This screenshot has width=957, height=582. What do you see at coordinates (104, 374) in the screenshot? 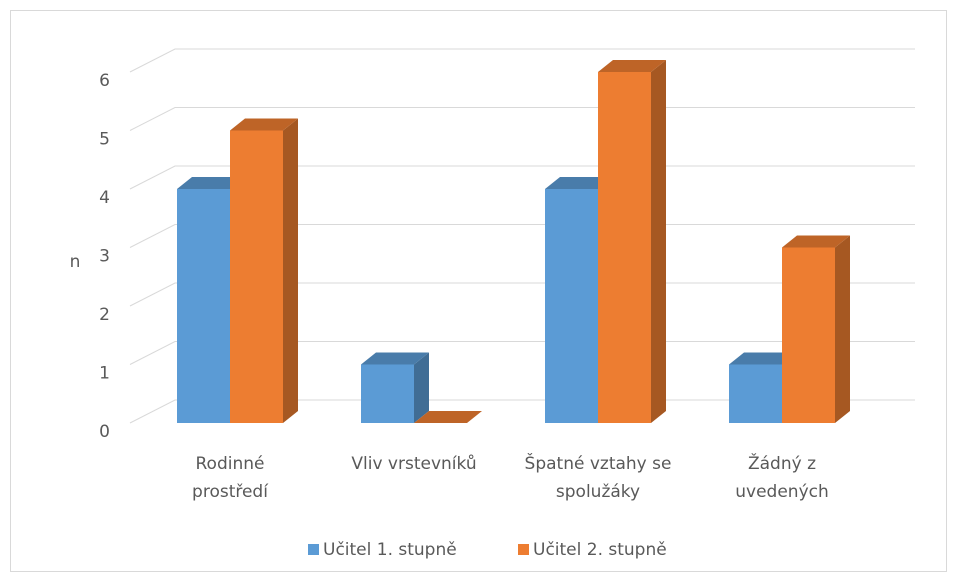
I see `y-tick-label: 1` at bounding box center [104, 374].